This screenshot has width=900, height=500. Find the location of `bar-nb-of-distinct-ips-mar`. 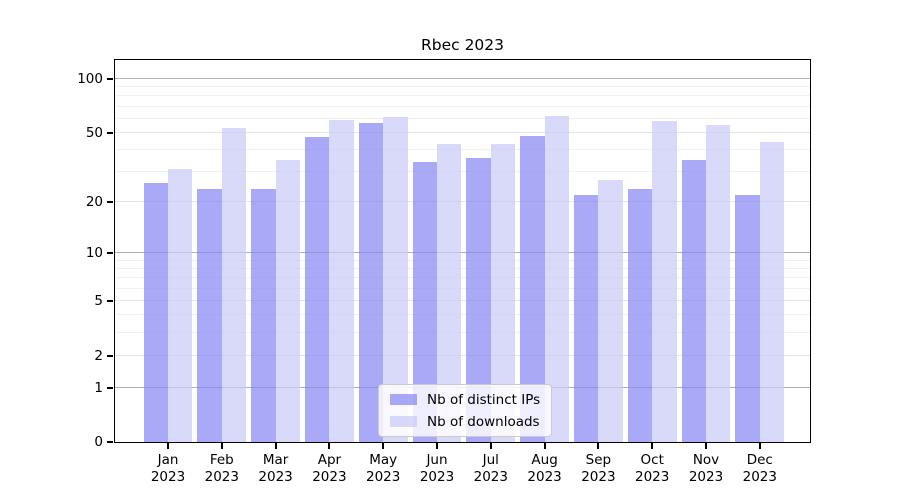

bar-nb-of-distinct-ips-mar is located at coordinates (263, 315).